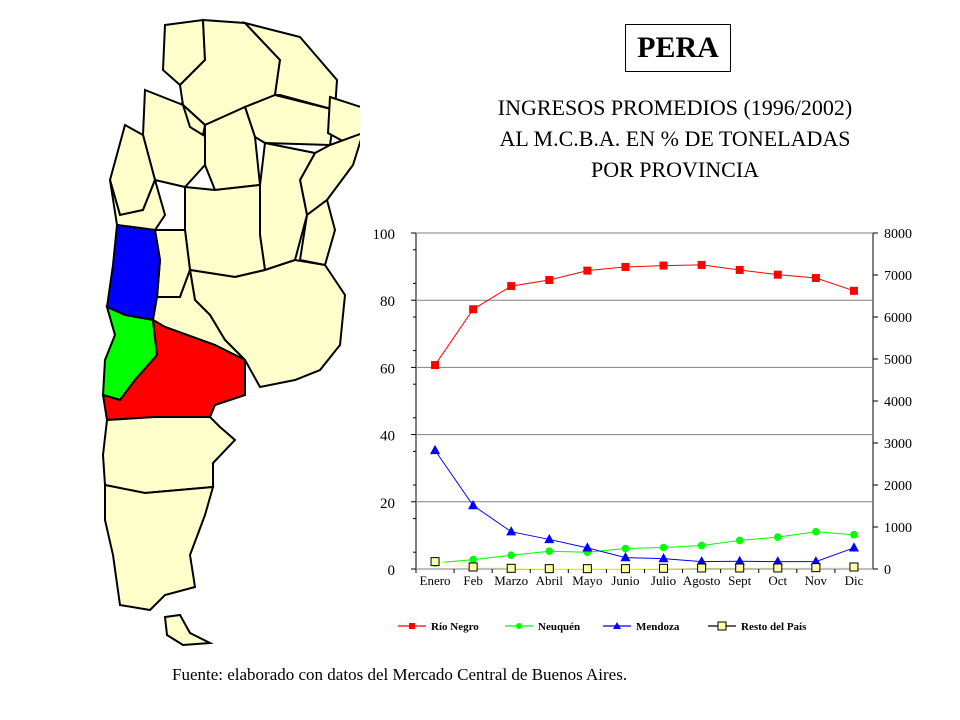  Describe the element at coordinates (898, 444) in the screenshot. I see `y2-tick-label-3000: 3000` at that location.